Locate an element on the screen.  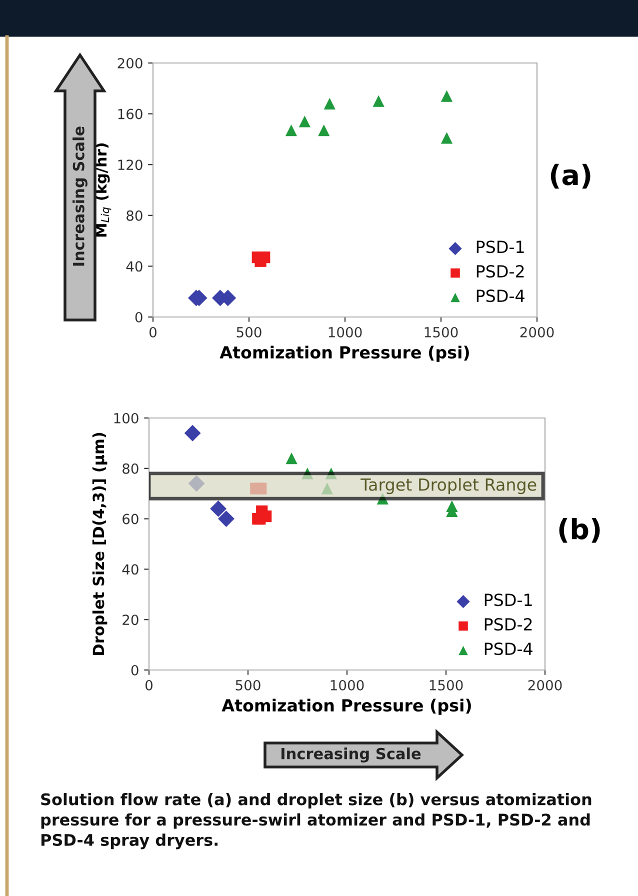
y-tick-label: 20 is located at coordinates (130, 620).